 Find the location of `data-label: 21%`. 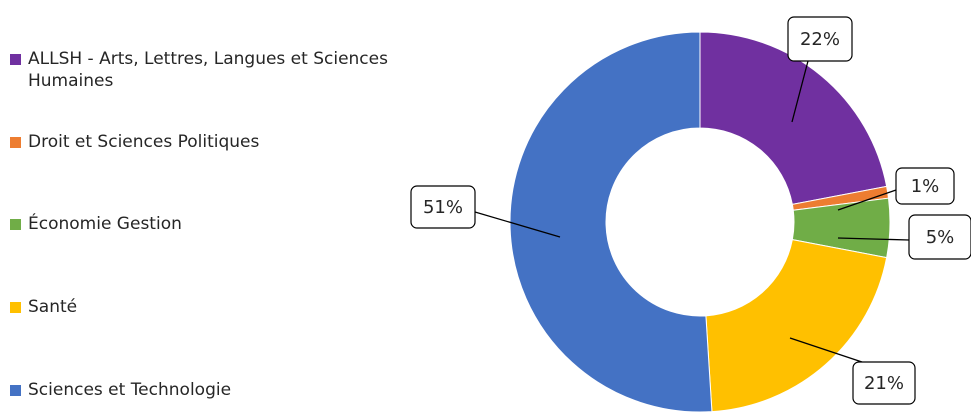

data-label: 21% is located at coordinates (884, 383).